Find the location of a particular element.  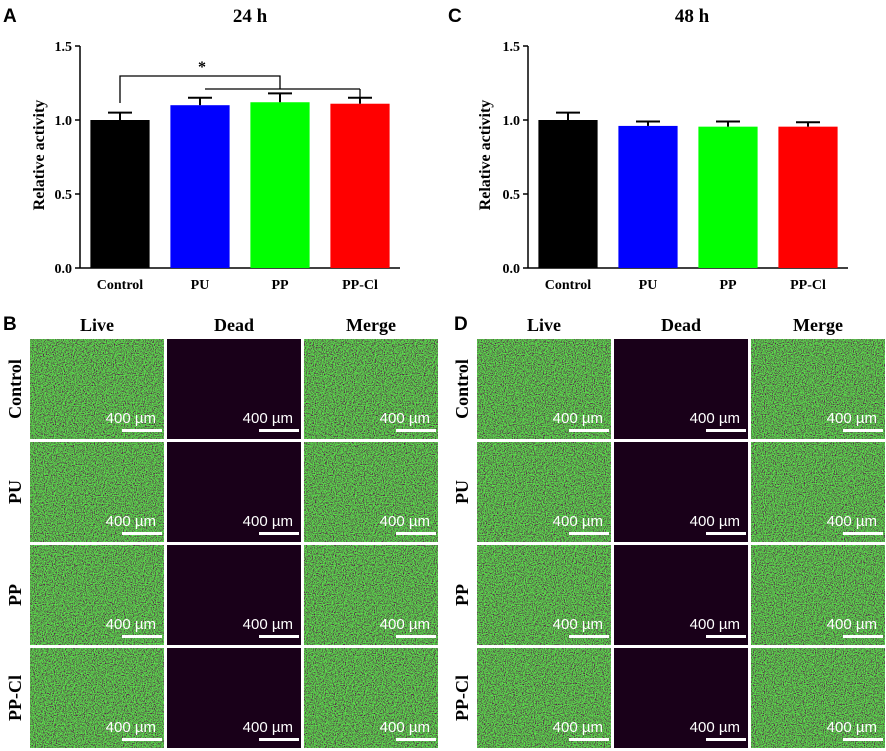

bar-pu is located at coordinates (200, 186).